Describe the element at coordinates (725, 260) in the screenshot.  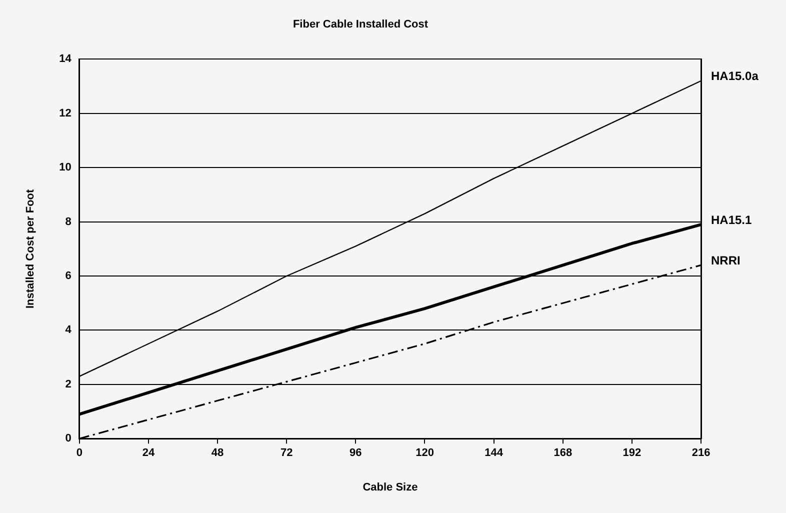
I see `series-label: NRRI` at that location.